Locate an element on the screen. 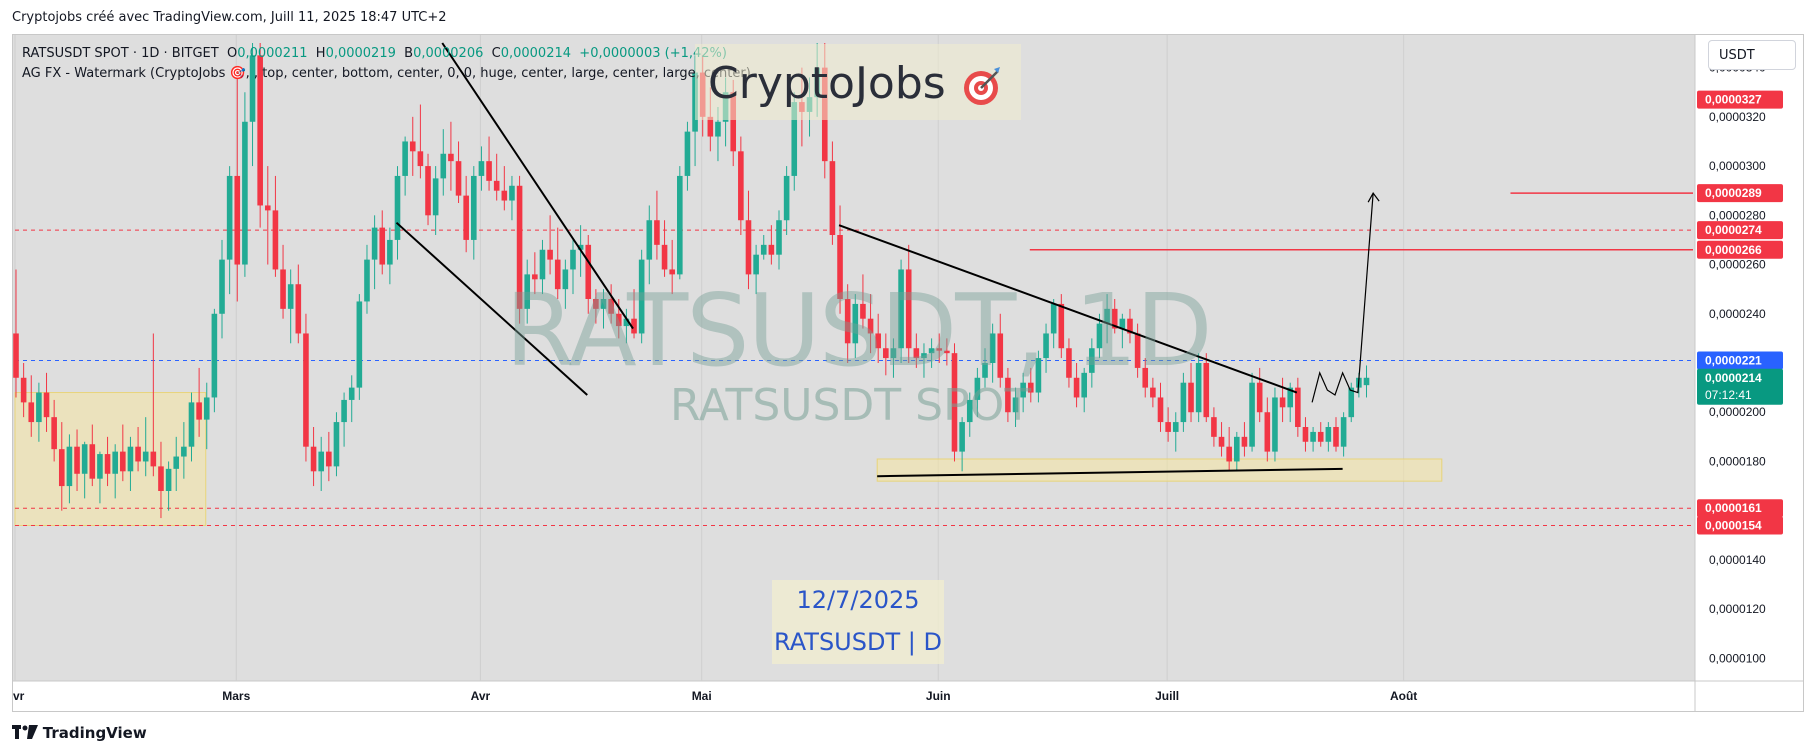  open-label: O is located at coordinates (232, 53).